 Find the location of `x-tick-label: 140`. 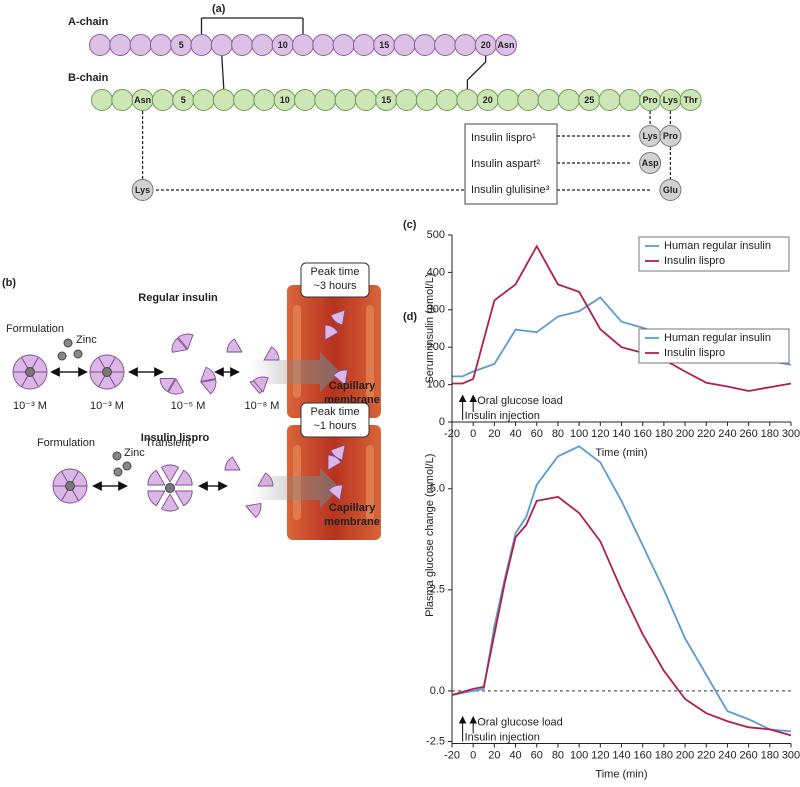

x-tick-label: 140 is located at coordinates (621, 755).